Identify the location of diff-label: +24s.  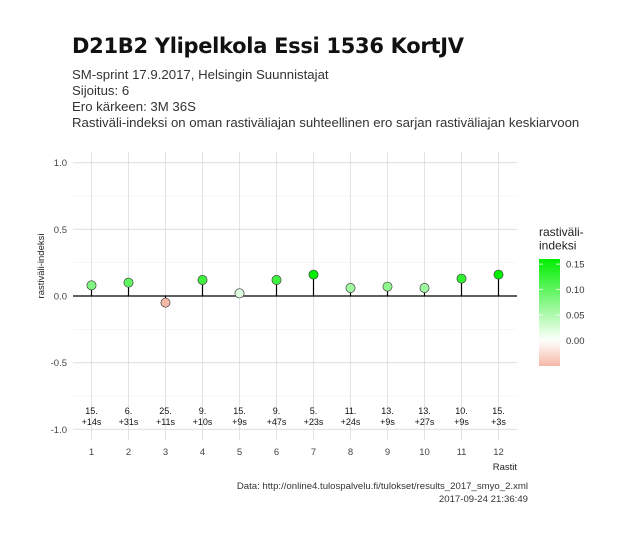
(351, 422).